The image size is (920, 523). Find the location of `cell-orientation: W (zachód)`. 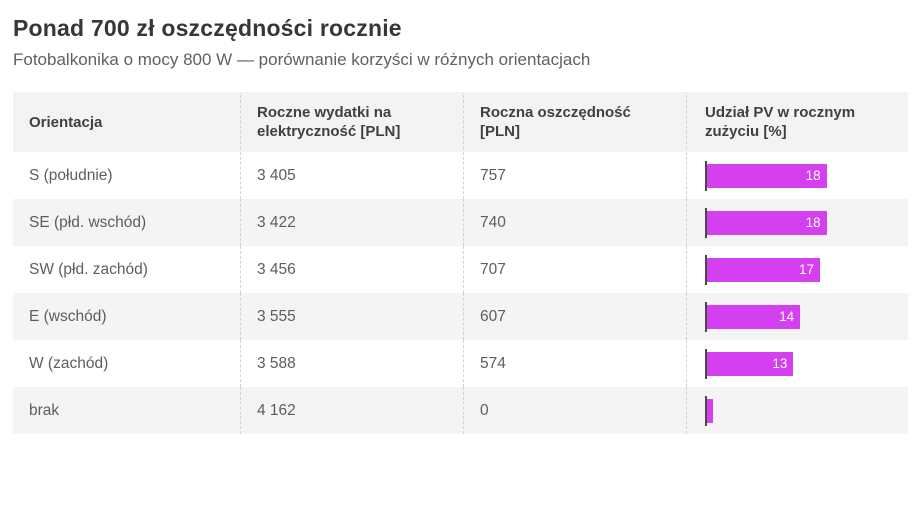

cell-orientation: W (zachód) is located at coordinates (69, 363).